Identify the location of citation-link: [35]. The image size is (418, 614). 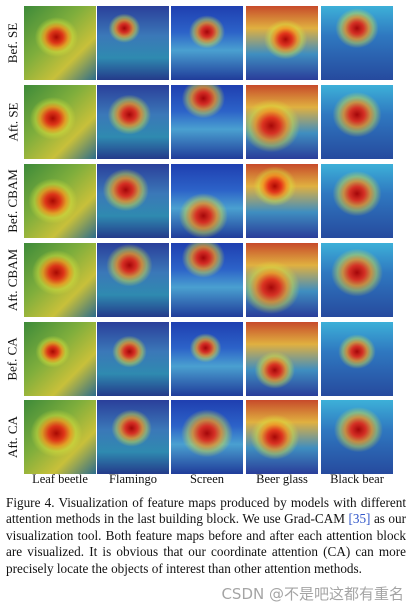
(359, 519).